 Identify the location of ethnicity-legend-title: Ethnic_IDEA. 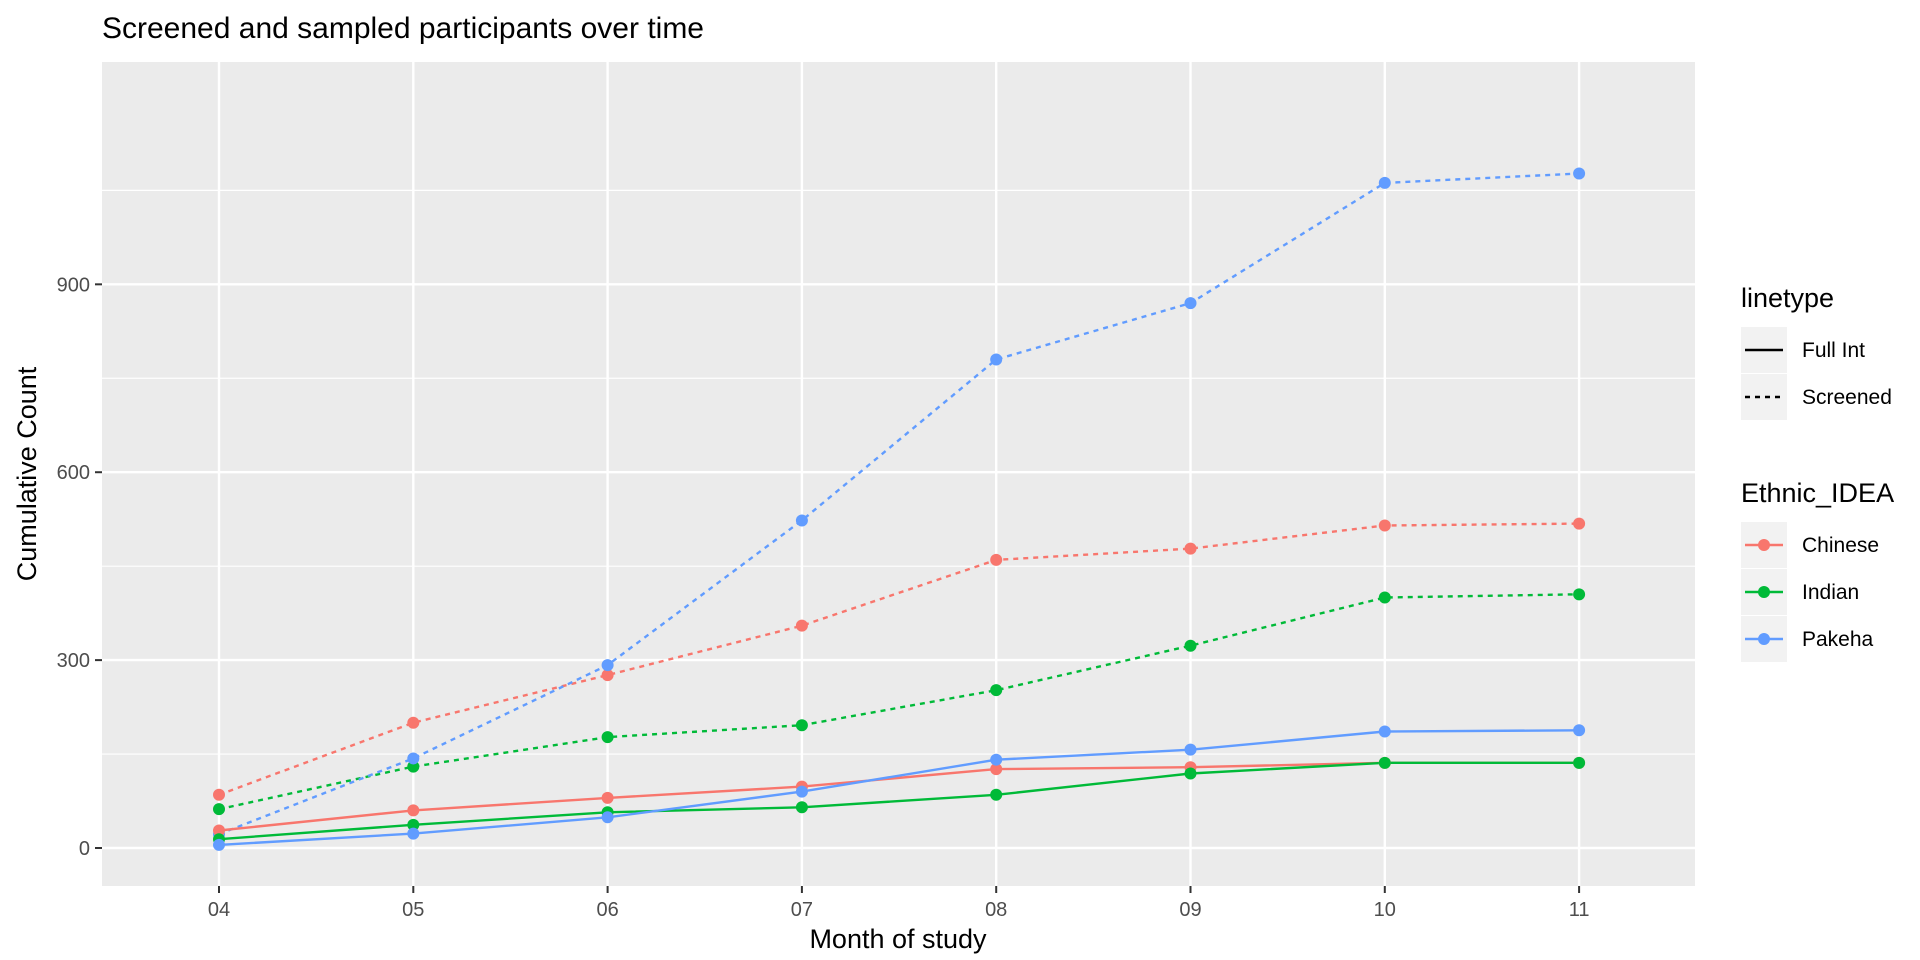
(1817, 493).